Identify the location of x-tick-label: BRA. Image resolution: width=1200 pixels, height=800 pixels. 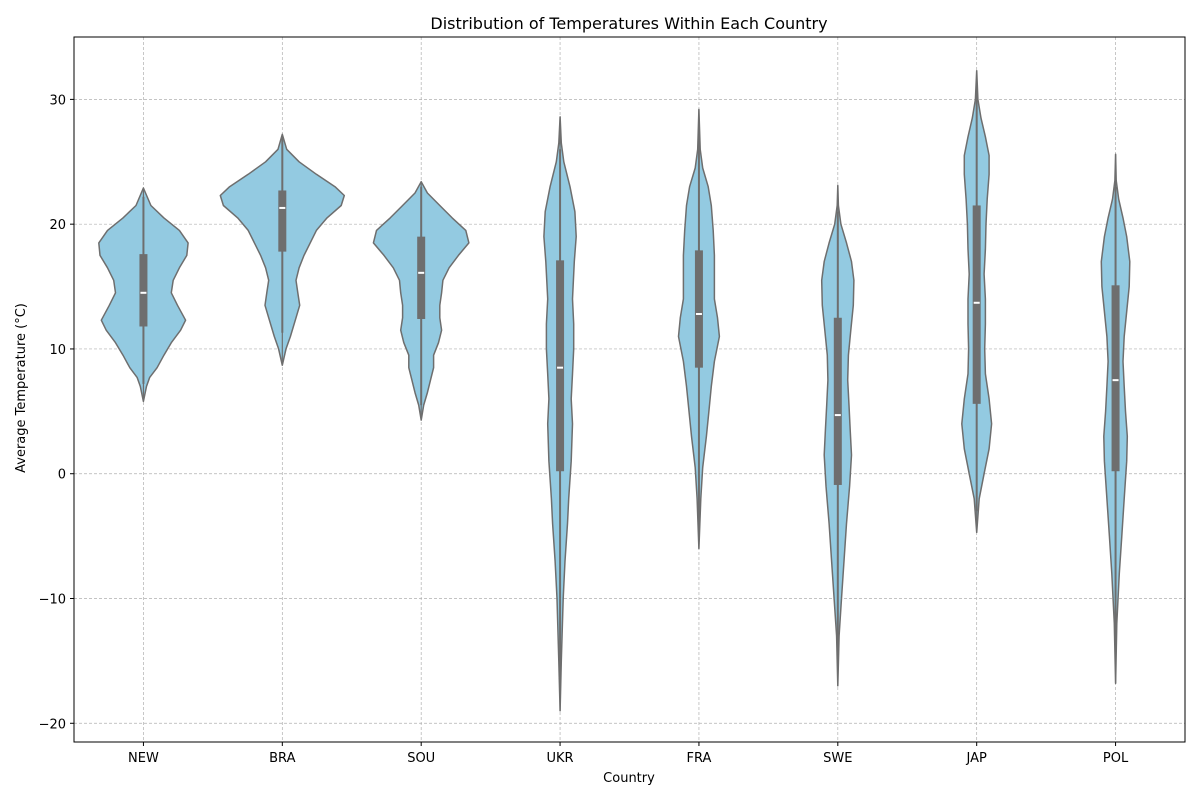
(282, 758).